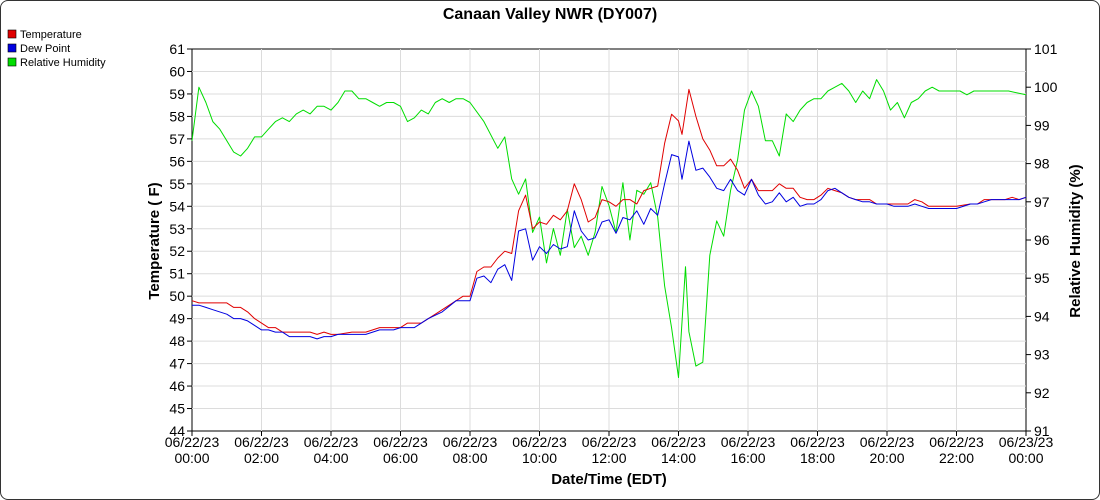  Describe the element at coordinates (261, 458) in the screenshot. I see `x-tick-time: 02:00` at that location.